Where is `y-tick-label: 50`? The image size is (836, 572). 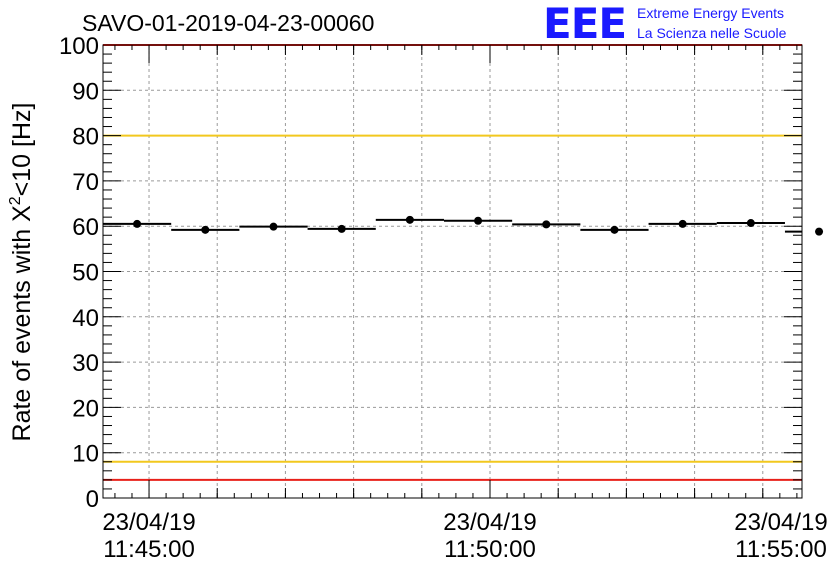
y-tick-label: 50 is located at coordinates (85, 273).